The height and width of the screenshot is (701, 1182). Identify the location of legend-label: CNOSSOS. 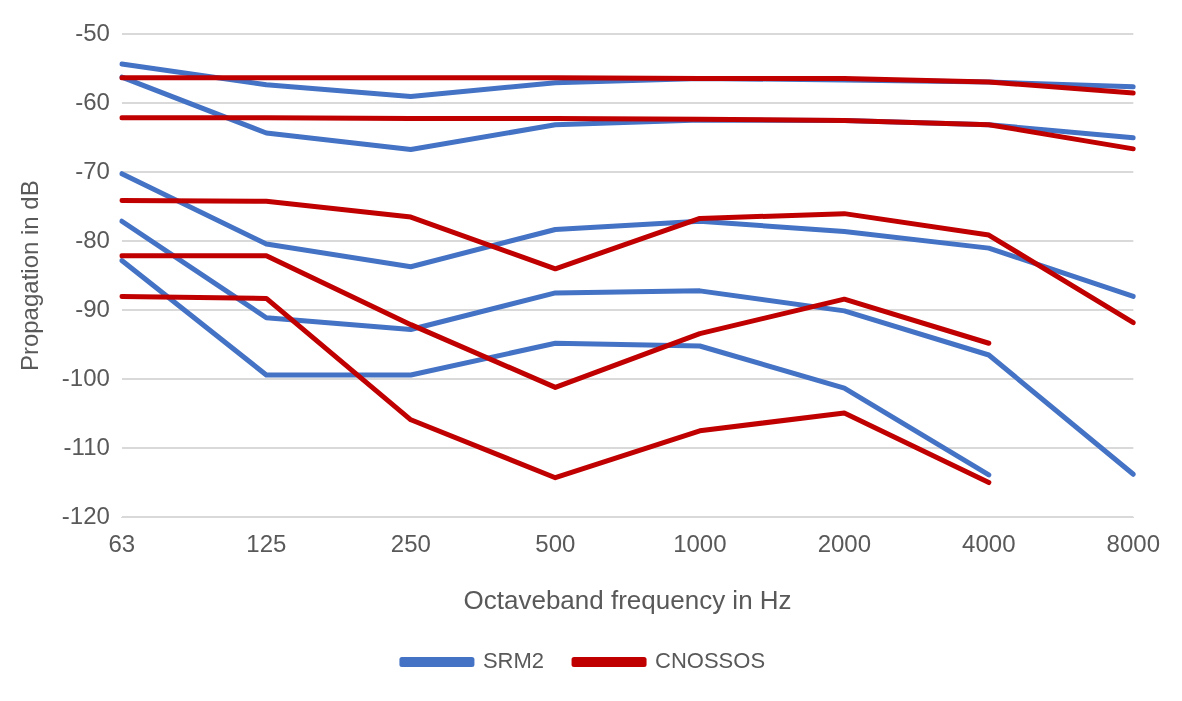
(710, 661).